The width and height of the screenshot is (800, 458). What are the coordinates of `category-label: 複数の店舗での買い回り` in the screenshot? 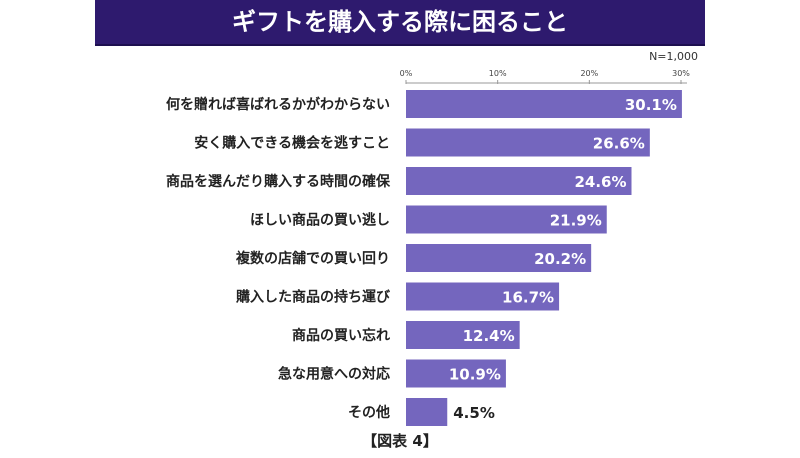 It's located at (312, 258).